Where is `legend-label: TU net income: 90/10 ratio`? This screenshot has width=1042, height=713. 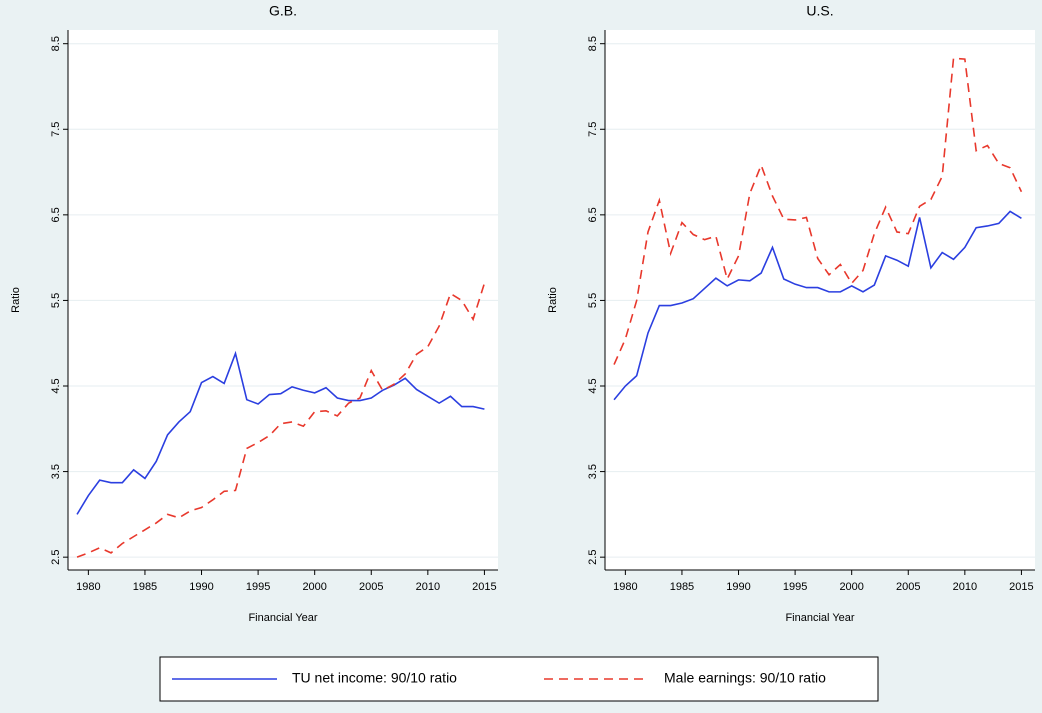
legend-label: TU net income: 90/10 ratio is located at coordinates (374, 678).